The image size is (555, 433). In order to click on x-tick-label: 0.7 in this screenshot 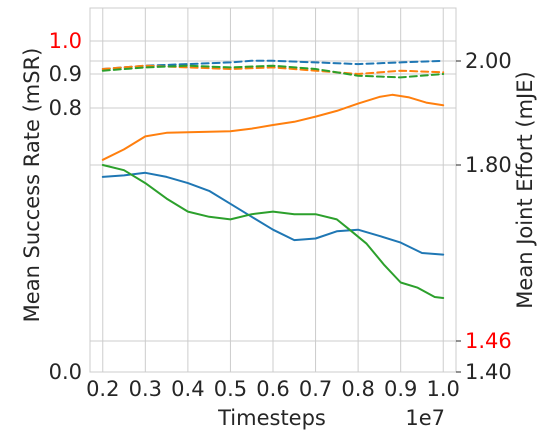, I will do `click(315, 389)`.